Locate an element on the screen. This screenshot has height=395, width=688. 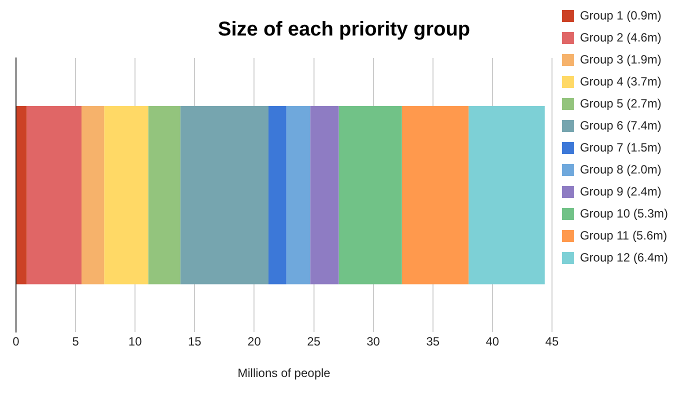
x-tick-label: 0 is located at coordinates (16, 341).